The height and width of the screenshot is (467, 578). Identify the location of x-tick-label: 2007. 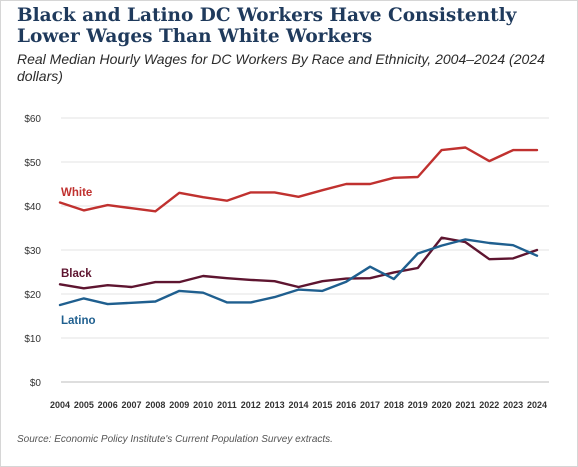
(132, 405).